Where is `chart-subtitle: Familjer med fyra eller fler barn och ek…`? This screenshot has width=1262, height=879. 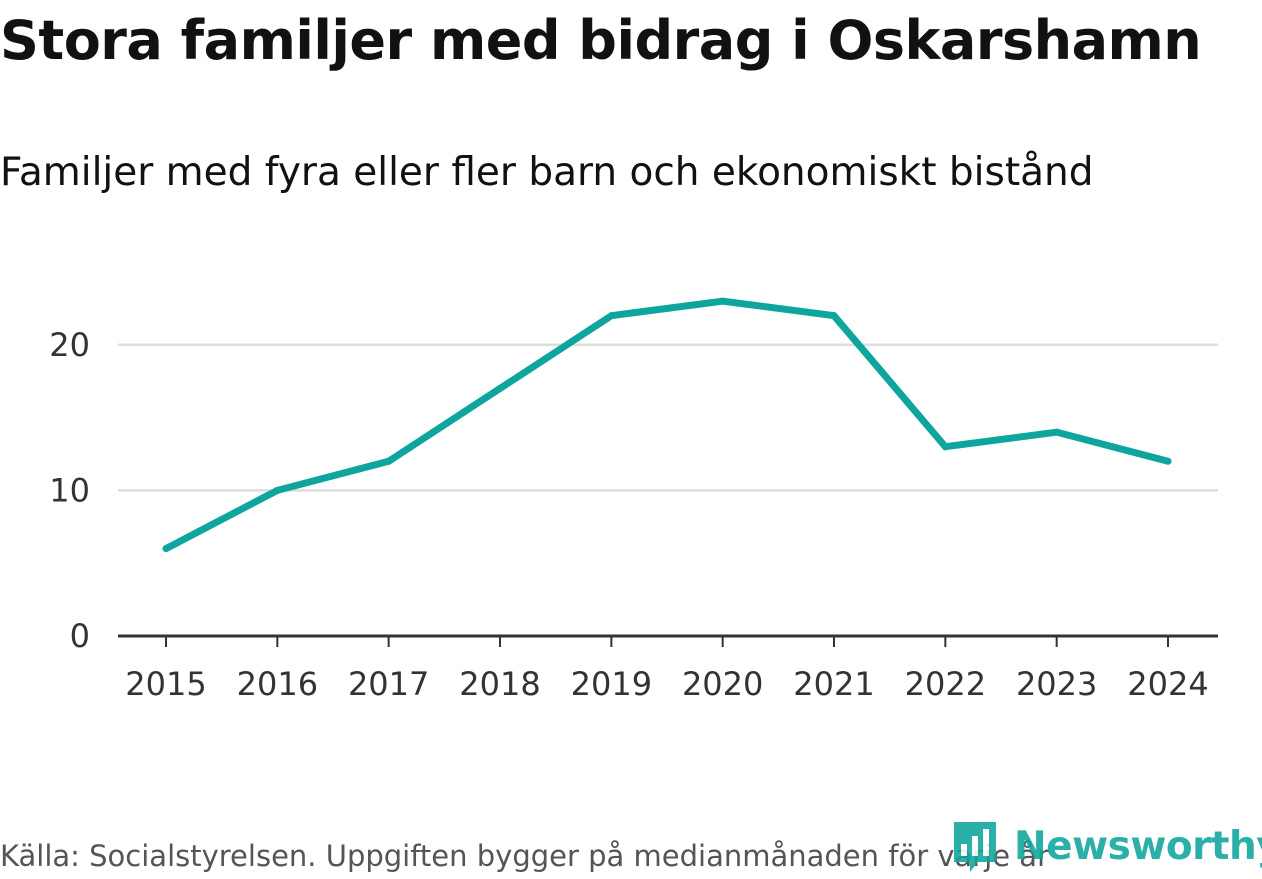
chart-subtitle: Familjer med fyra eller fler barn och ek… is located at coordinates (547, 172).